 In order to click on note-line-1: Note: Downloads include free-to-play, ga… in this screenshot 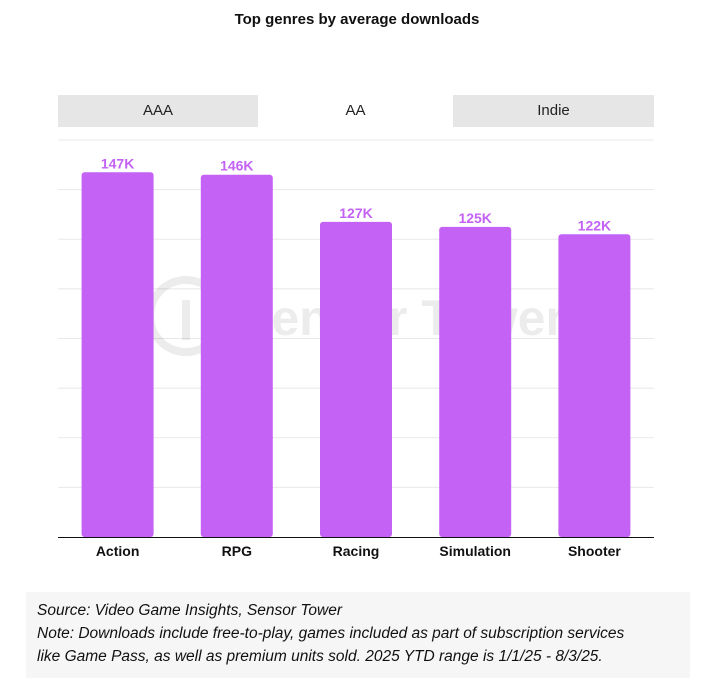, I will do `click(331, 633)`.